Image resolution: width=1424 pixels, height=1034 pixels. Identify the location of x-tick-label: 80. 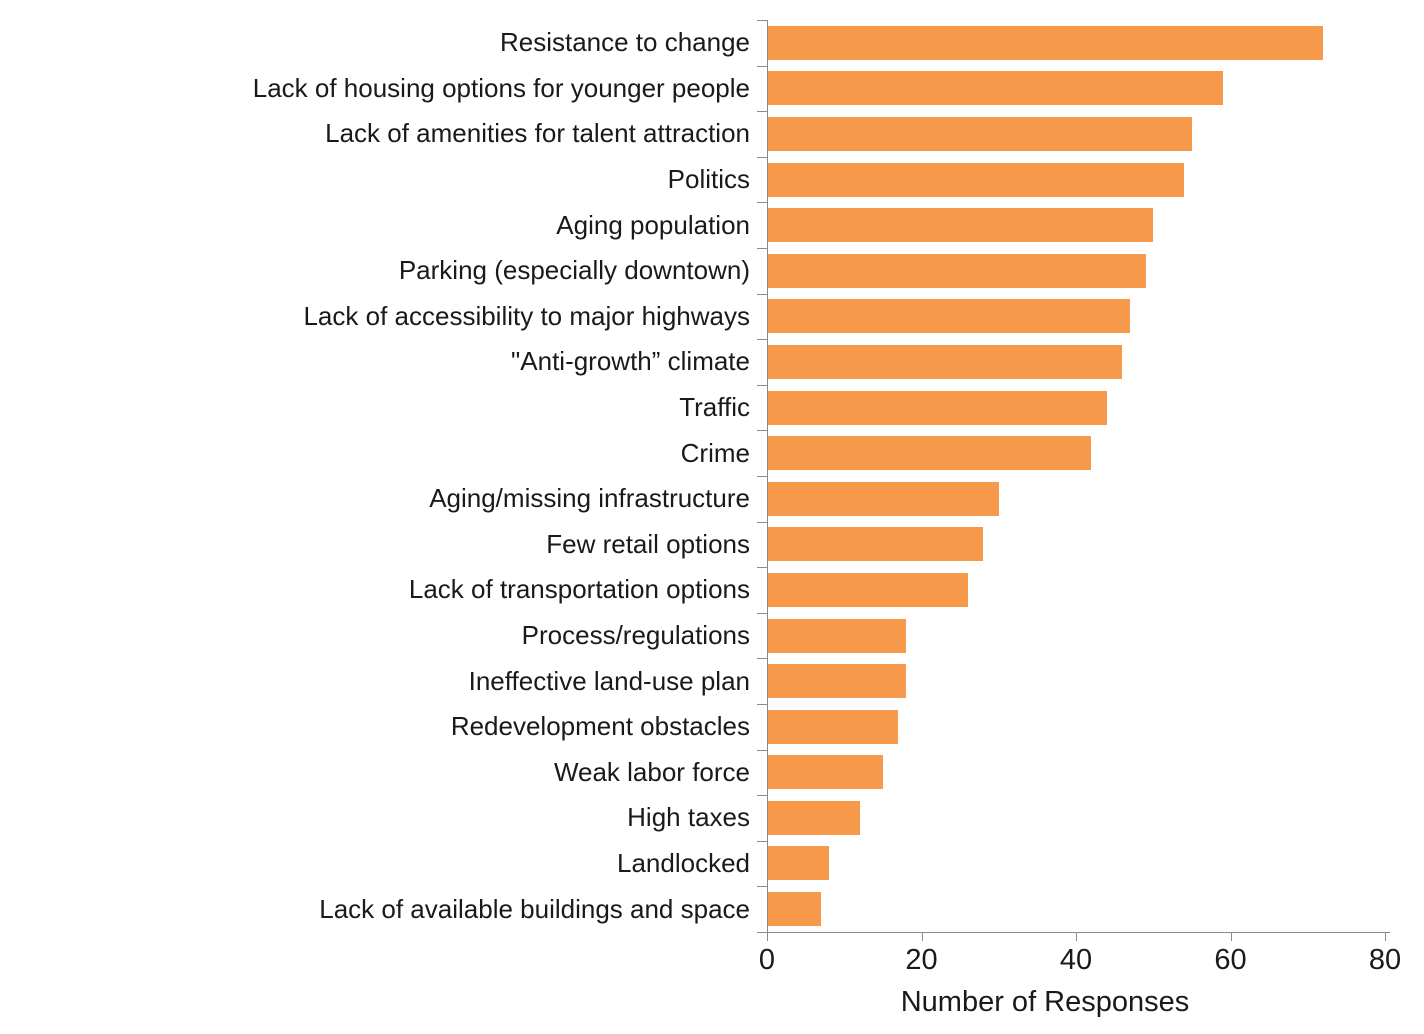
(1385, 960).